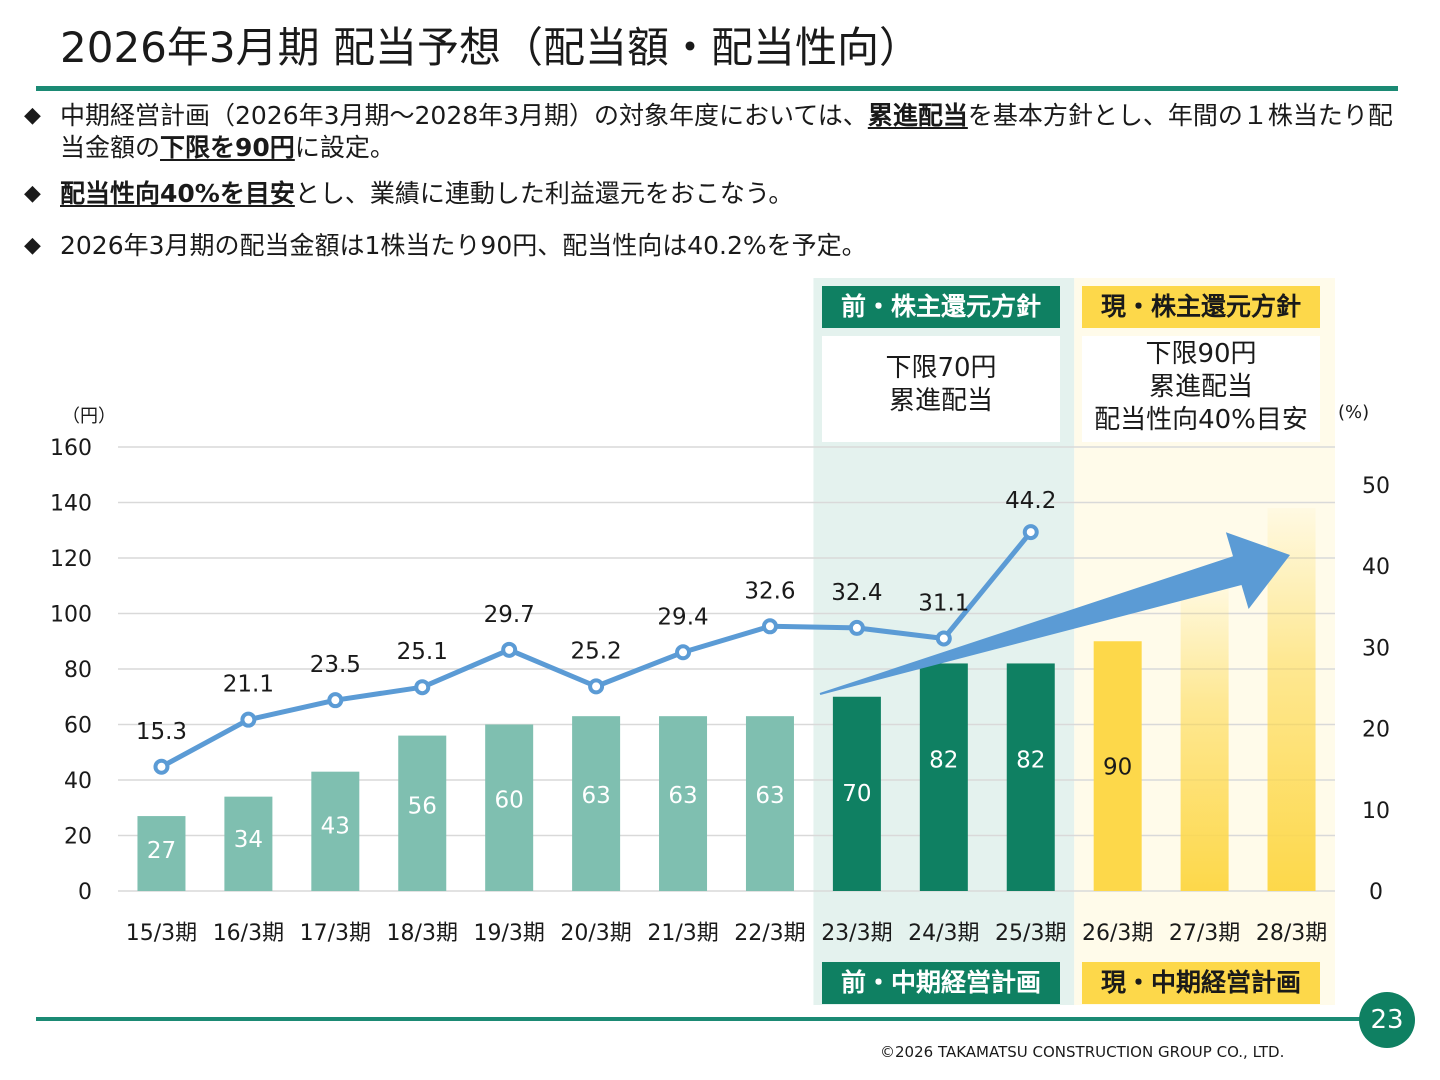 This screenshot has height=1080, width=1440. What do you see at coordinates (1376, 811) in the screenshot?
I see `y-right-tick-label: 10` at bounding box center [1376, 811].